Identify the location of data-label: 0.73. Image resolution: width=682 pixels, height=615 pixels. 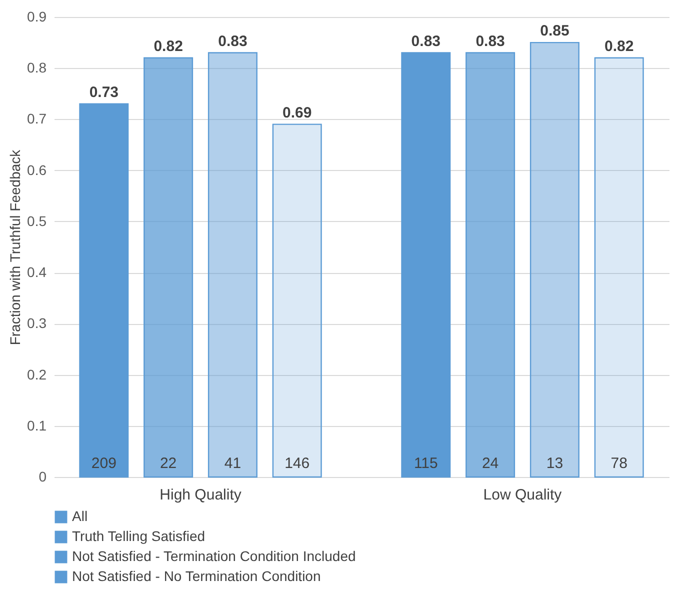
(104, 92).